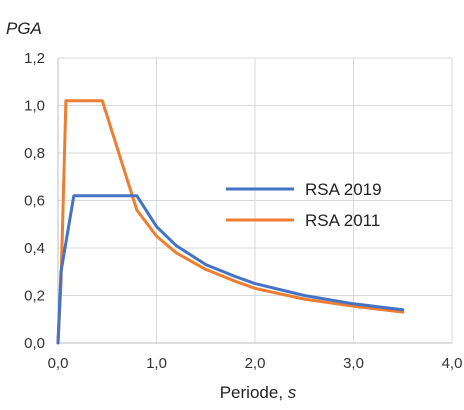  Describe the element at coordinates (34, 248) in the screenshot. I see `y-tick-label: 0,4` at that location.